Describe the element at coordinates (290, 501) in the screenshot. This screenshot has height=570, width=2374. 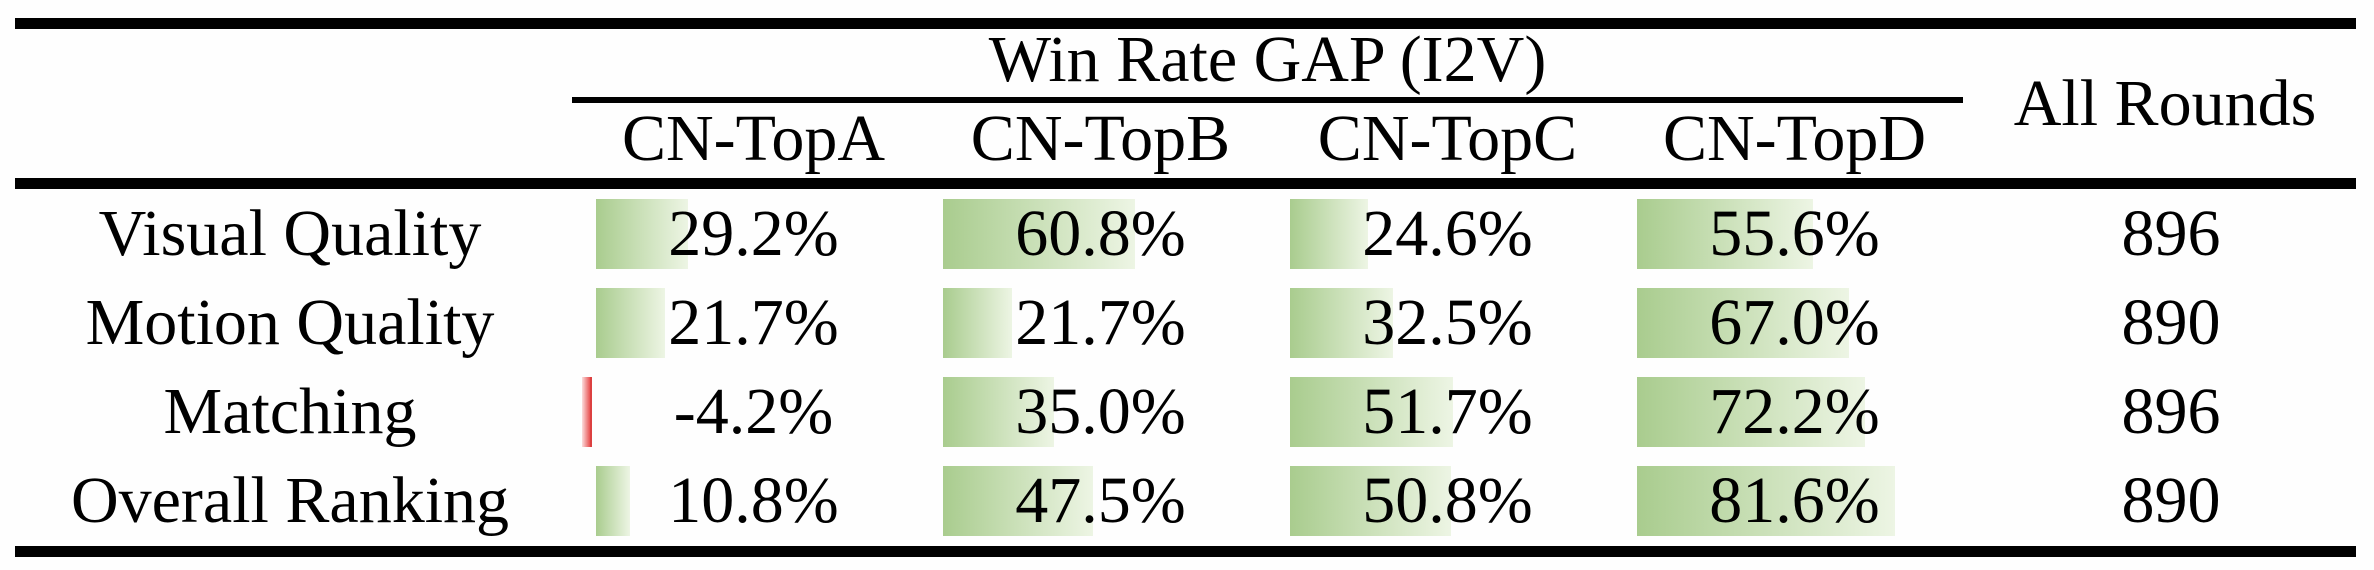
I see `row-label: Overall Ranking` at that location.